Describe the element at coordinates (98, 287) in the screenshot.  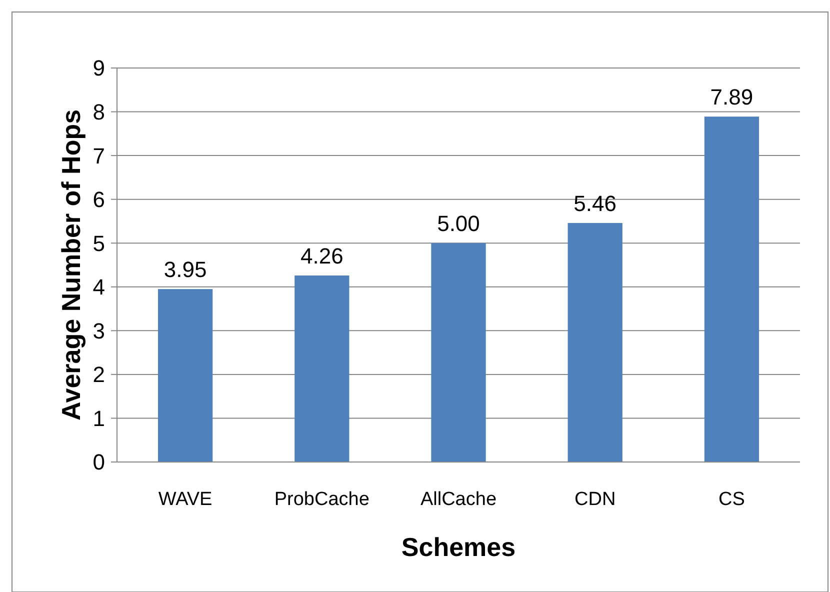
I see `y-tick-label: 4` at that location.